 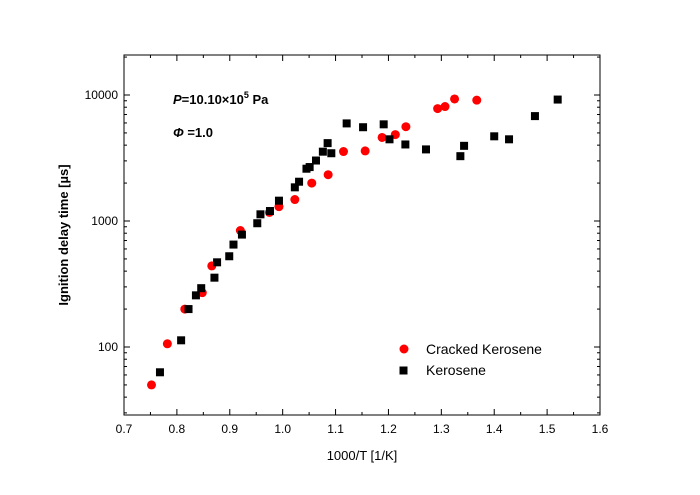 What do you see at coordinates (102, 95) in the screenshot?
I see `y-tick-label: 10000` at bounding box center [102, 95].